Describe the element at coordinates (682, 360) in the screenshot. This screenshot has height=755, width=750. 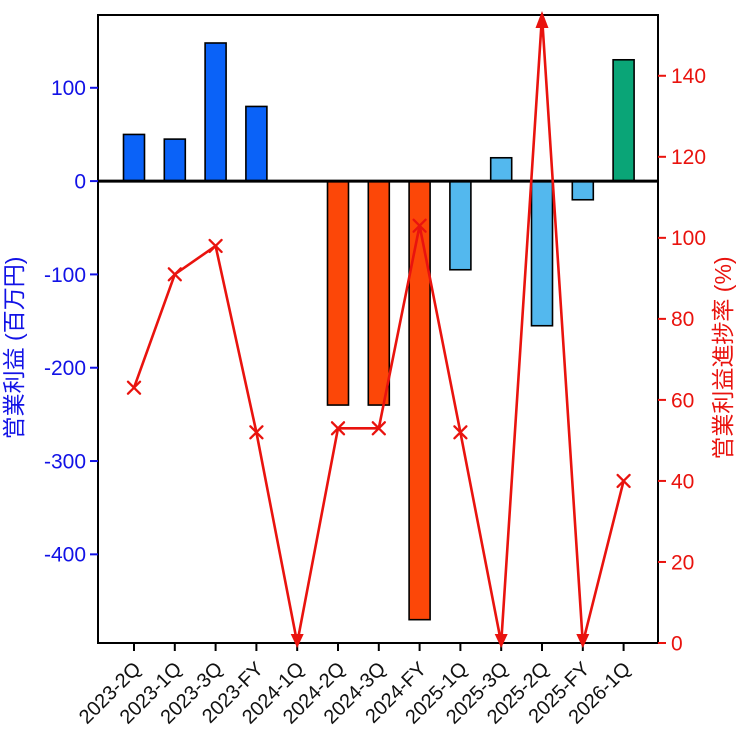
I see `right-axis-group: 140 120 100 80 60 40 20 0` at that location.